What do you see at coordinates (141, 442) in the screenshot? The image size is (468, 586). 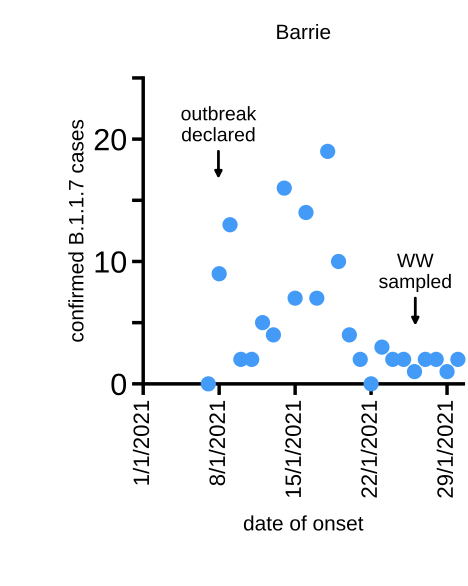 I see `x-tick-label: 1/1/2021` at bounding box center [141, 442].